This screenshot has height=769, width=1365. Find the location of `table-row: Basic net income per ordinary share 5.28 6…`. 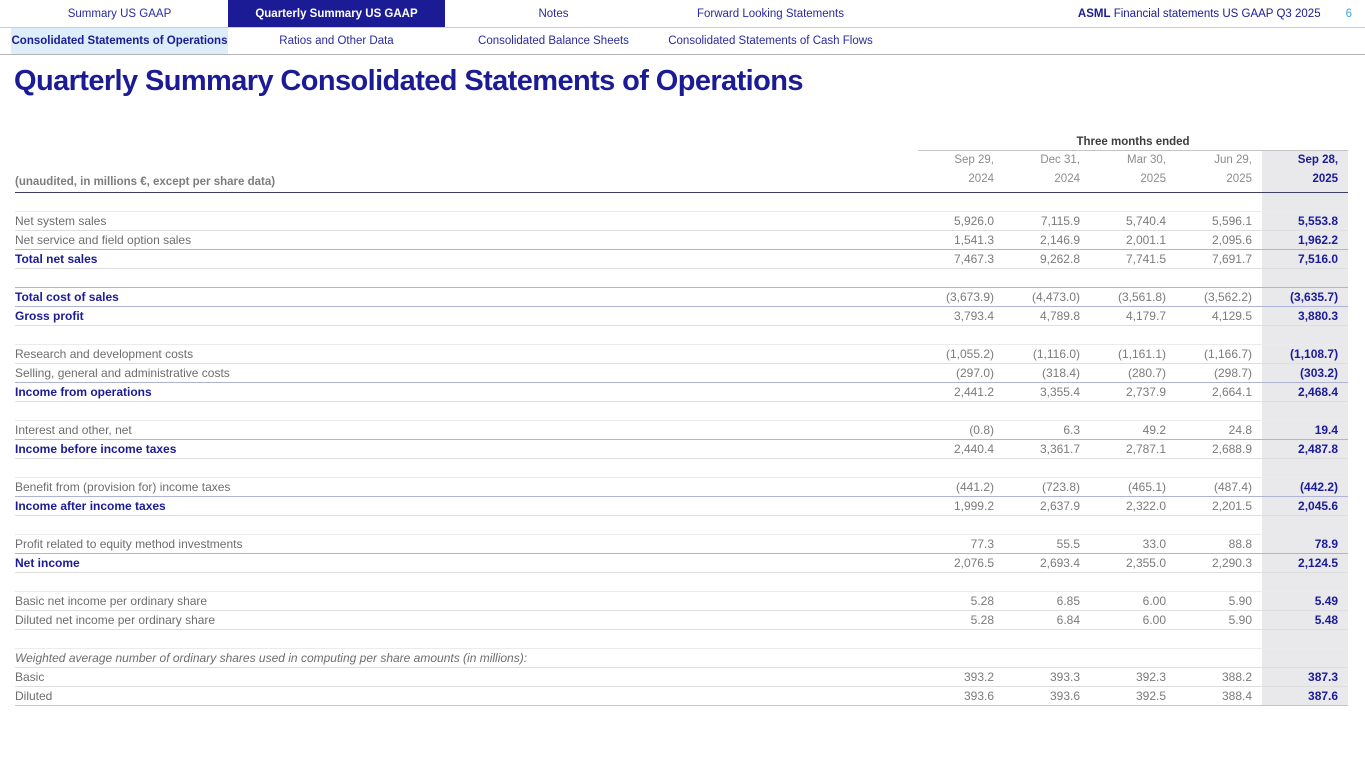

table-row: Basic net income per ordinary share 5.28 6… is located at coordinates (682, 601).